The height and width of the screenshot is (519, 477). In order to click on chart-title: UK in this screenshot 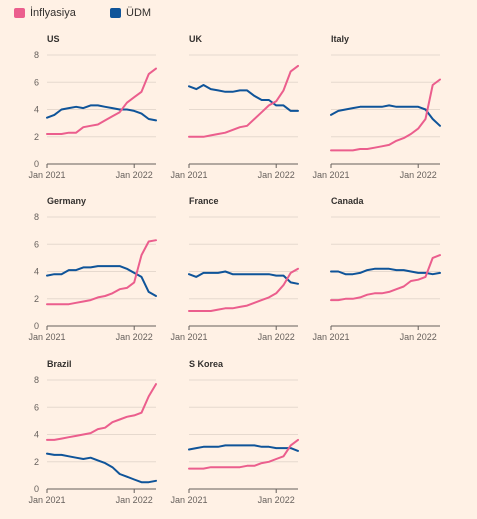, I will do `click(195, 39)`.